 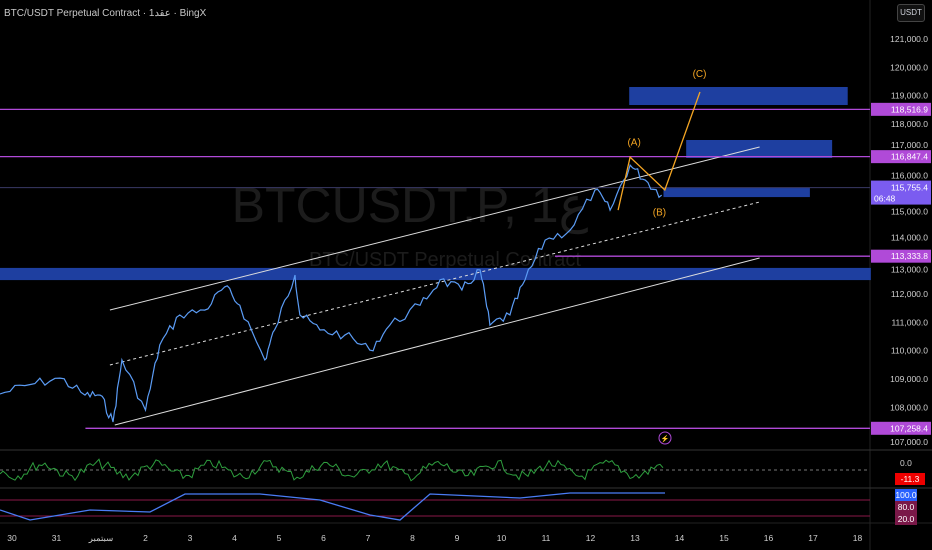 What do you see at coordinates (813, 538) in the screenshot?
I see `x-tick-label: 17` at bounding box center [813, 538].